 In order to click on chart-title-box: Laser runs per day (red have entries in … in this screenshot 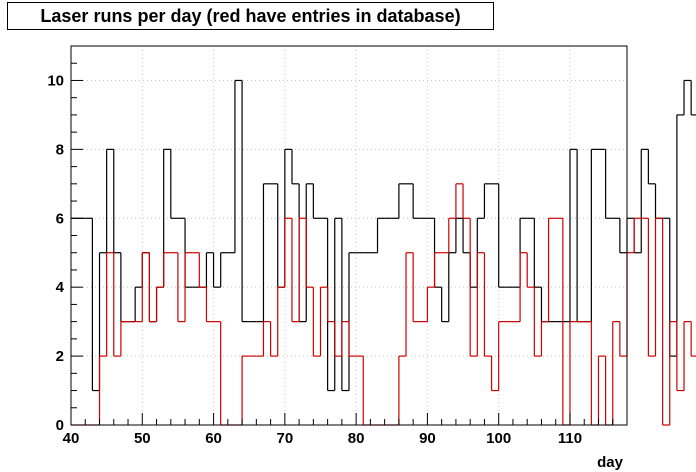, I will do `click(250, 16)`.